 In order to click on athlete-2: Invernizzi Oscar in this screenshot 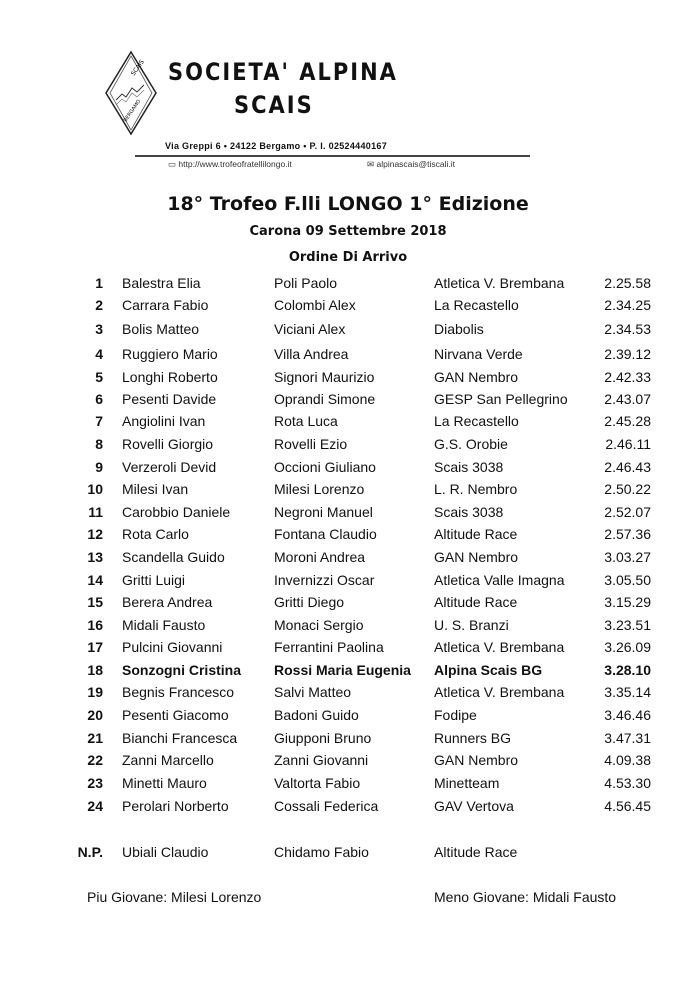, I will do `click(324, 580)`.